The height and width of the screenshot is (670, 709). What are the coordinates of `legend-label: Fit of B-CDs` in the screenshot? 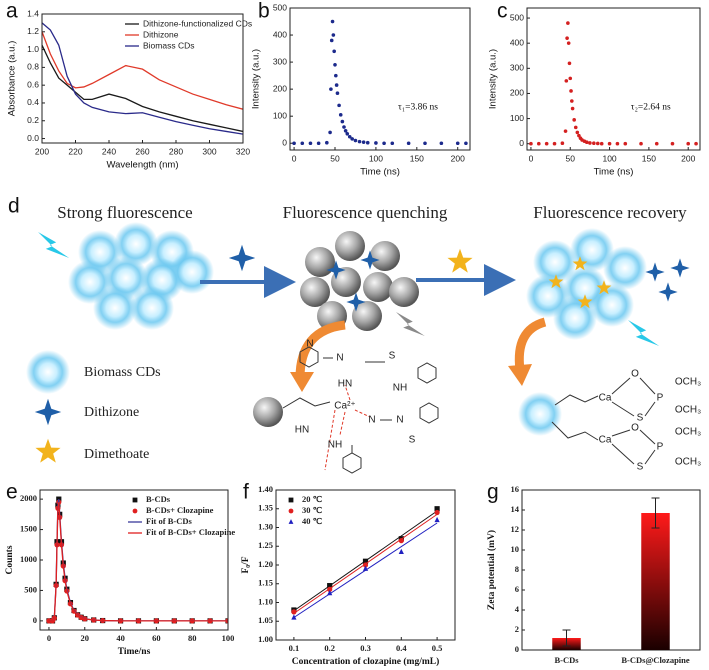 It's located at (169, 521).